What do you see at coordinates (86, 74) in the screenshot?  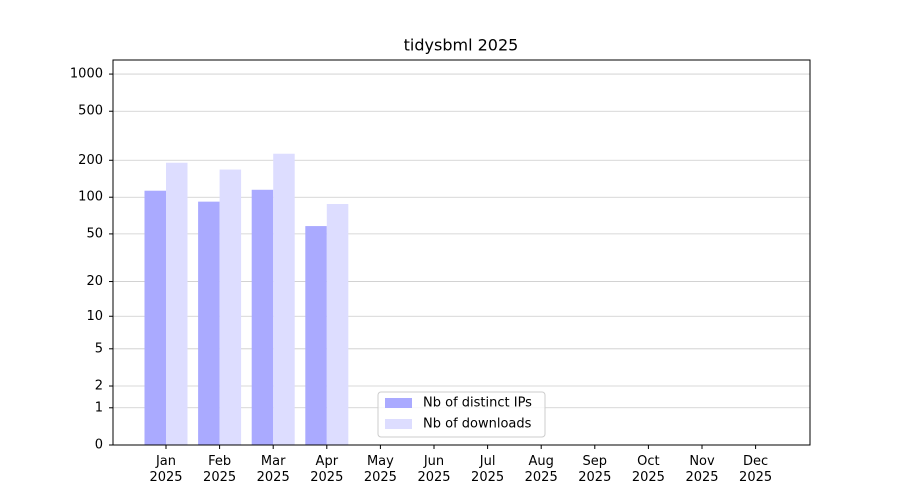 I see `y-tick-label: 1000` at bounding box center [86, 74].